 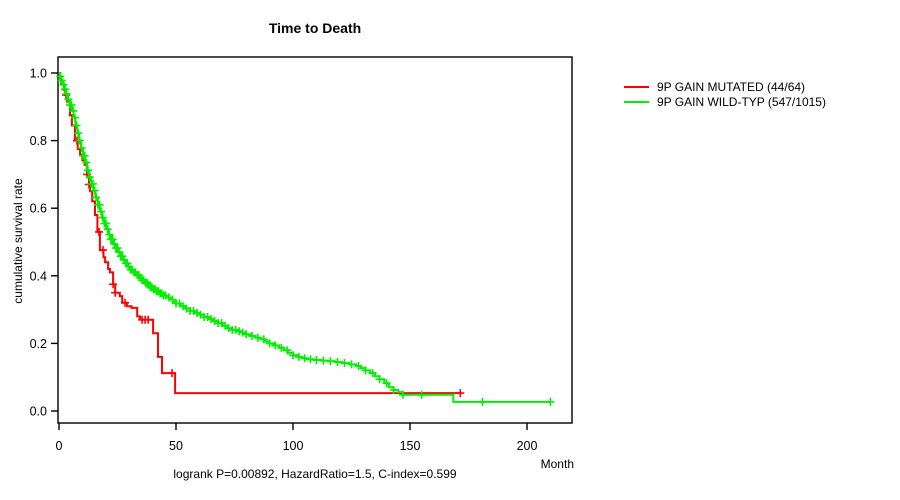 What do you see at coordinates (636, 86) in the screenshot?
I see `legend-line-mutated` at bounding box center [636, 86].